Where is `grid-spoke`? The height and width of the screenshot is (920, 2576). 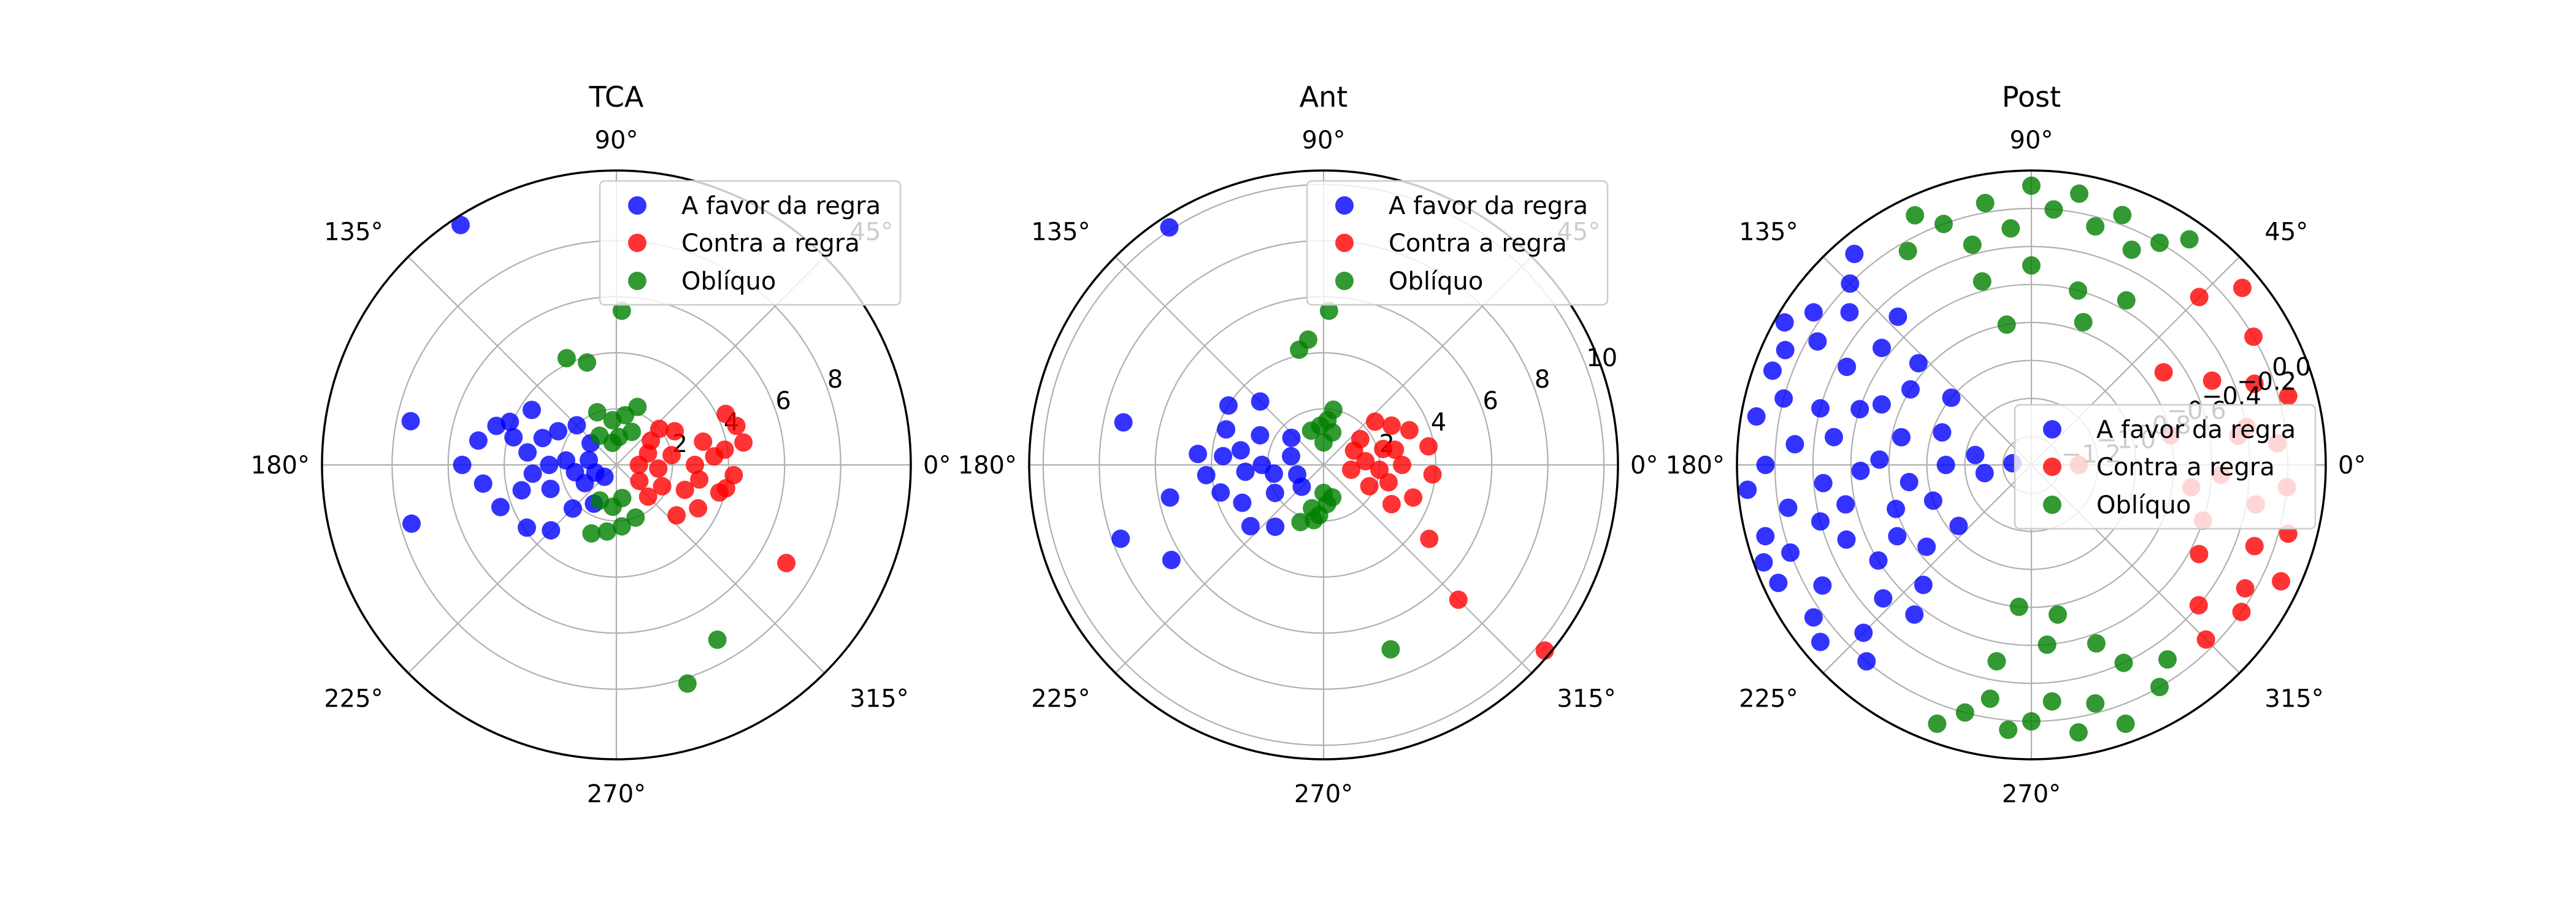
grid-spoke is located at coordinates (1219, 569).